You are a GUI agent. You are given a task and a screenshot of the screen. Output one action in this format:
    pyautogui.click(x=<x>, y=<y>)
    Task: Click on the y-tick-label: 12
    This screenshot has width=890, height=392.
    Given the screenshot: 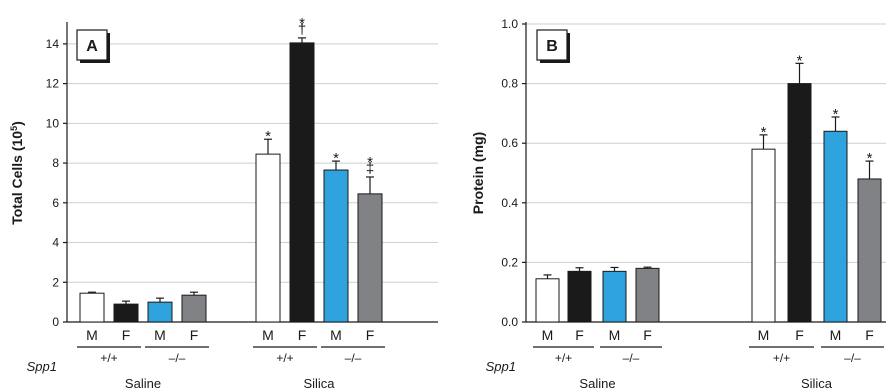 What is the action you would take?
    pyautogui.click(x=53, y=84)
    